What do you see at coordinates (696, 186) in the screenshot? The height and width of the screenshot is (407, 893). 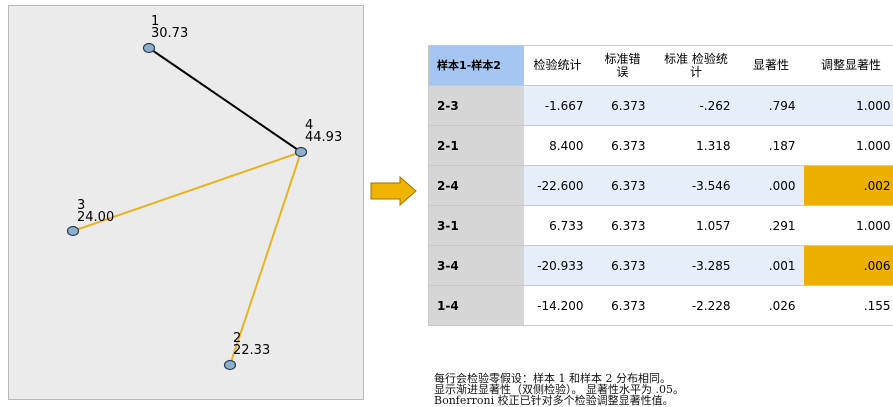 I see `cell-std-test-statistic: -3.546` at bounding box center [696, 186].